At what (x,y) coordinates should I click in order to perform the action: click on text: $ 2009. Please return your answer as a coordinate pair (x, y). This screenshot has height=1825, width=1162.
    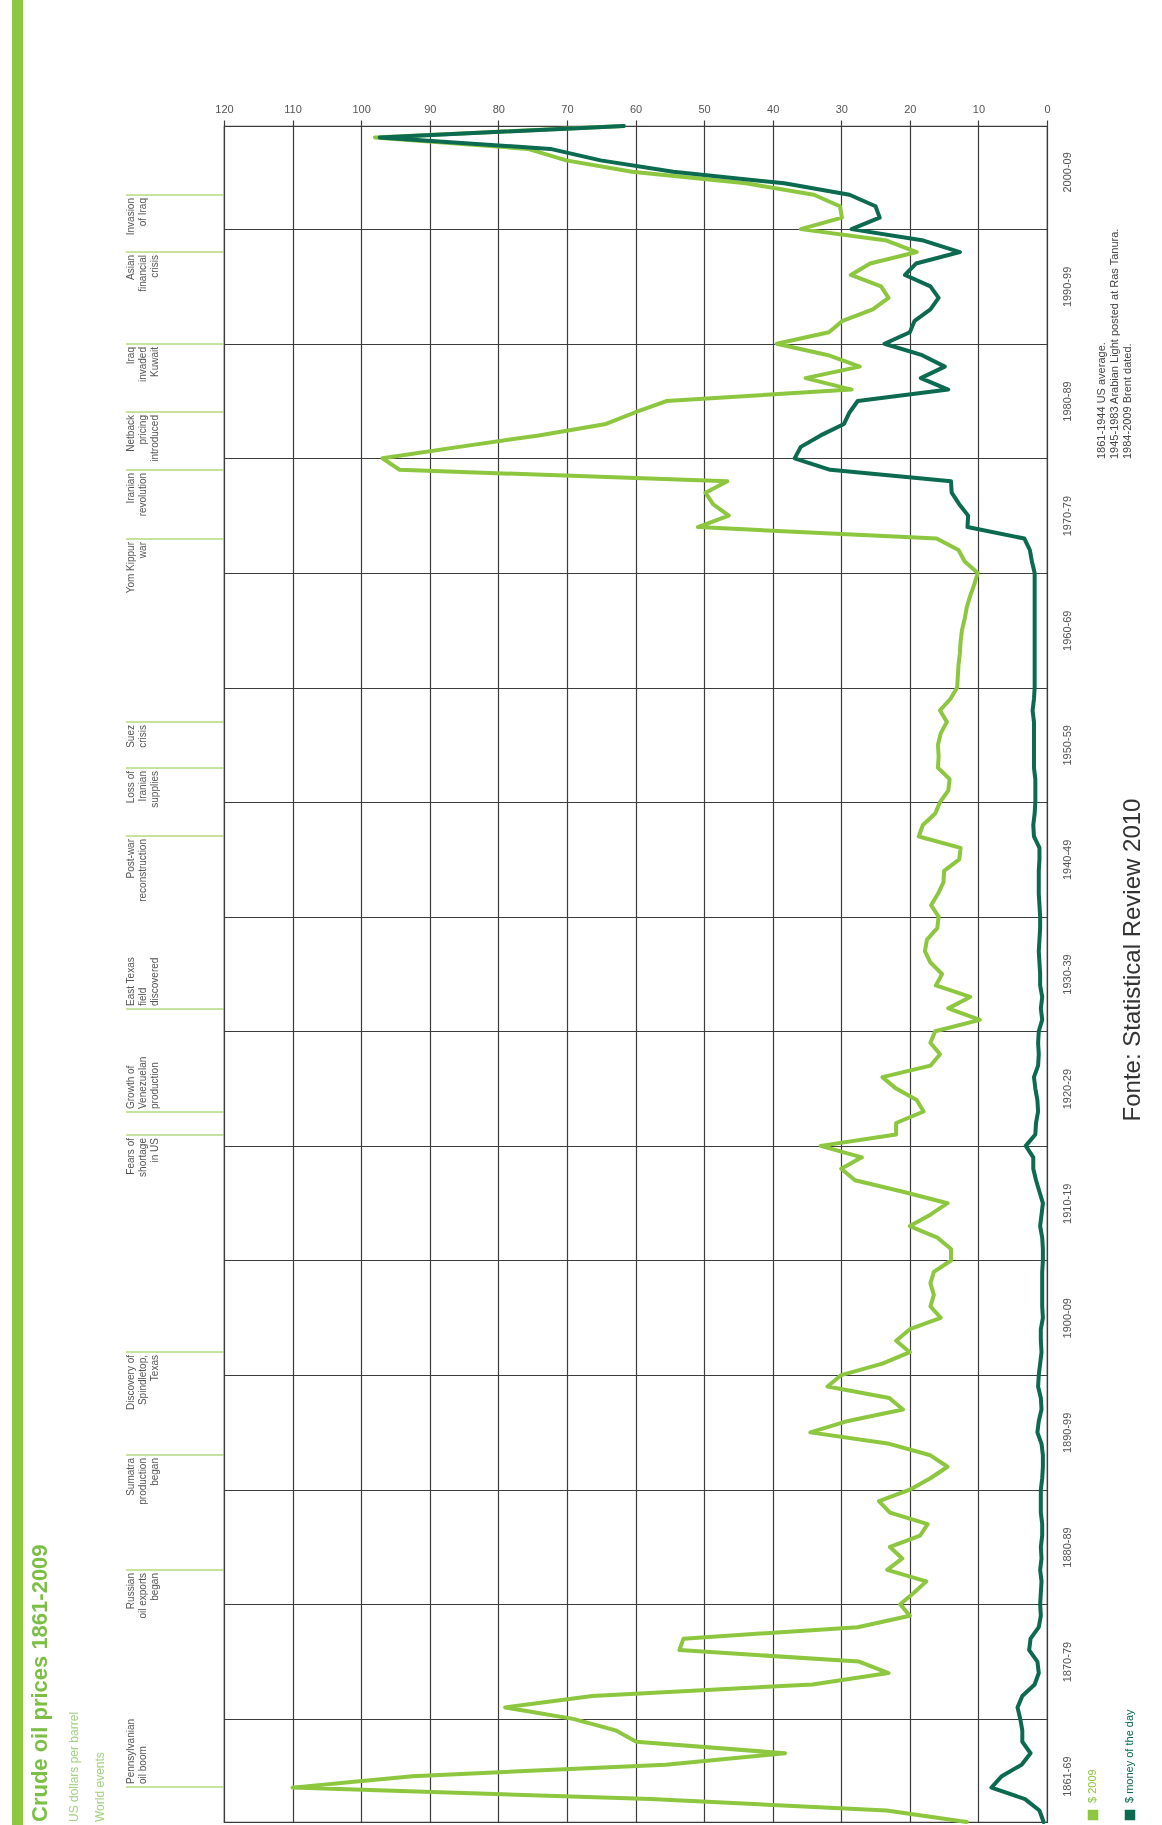
    Looking at the image, I should click on (1092, 1786).